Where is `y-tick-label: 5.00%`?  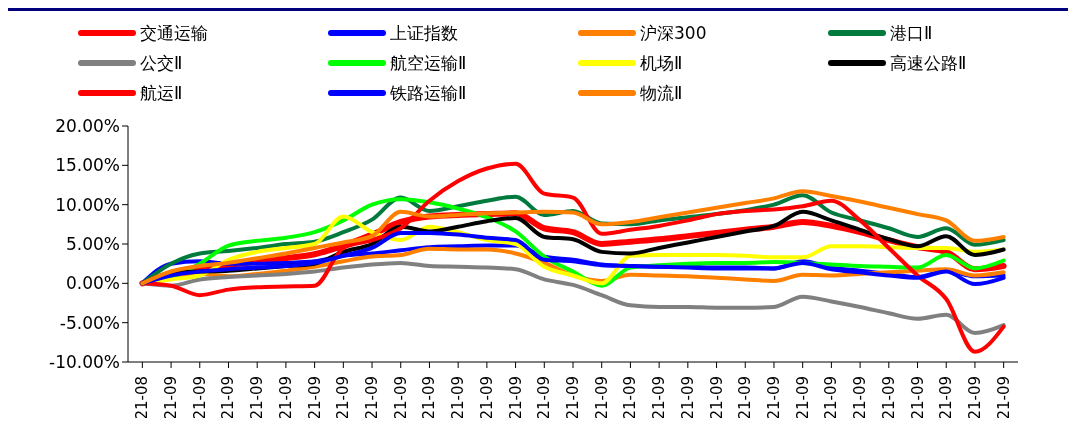 y-tick-label: 5.00% is located at coordinates (92, 244).